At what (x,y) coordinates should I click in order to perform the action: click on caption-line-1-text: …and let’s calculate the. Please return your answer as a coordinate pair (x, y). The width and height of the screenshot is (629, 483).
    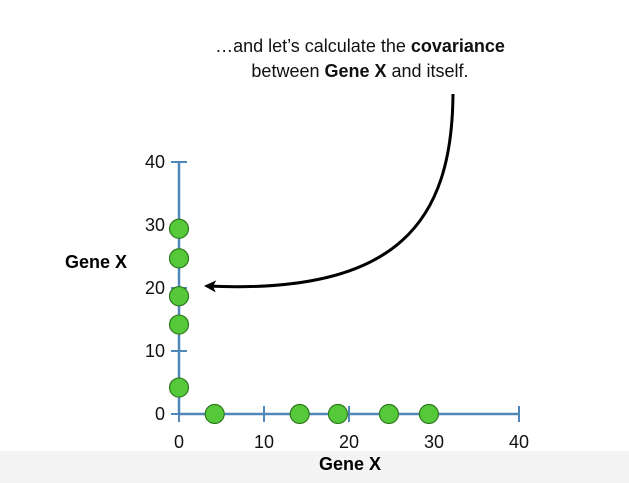
    Looking at the image, I should click on (313, 46).